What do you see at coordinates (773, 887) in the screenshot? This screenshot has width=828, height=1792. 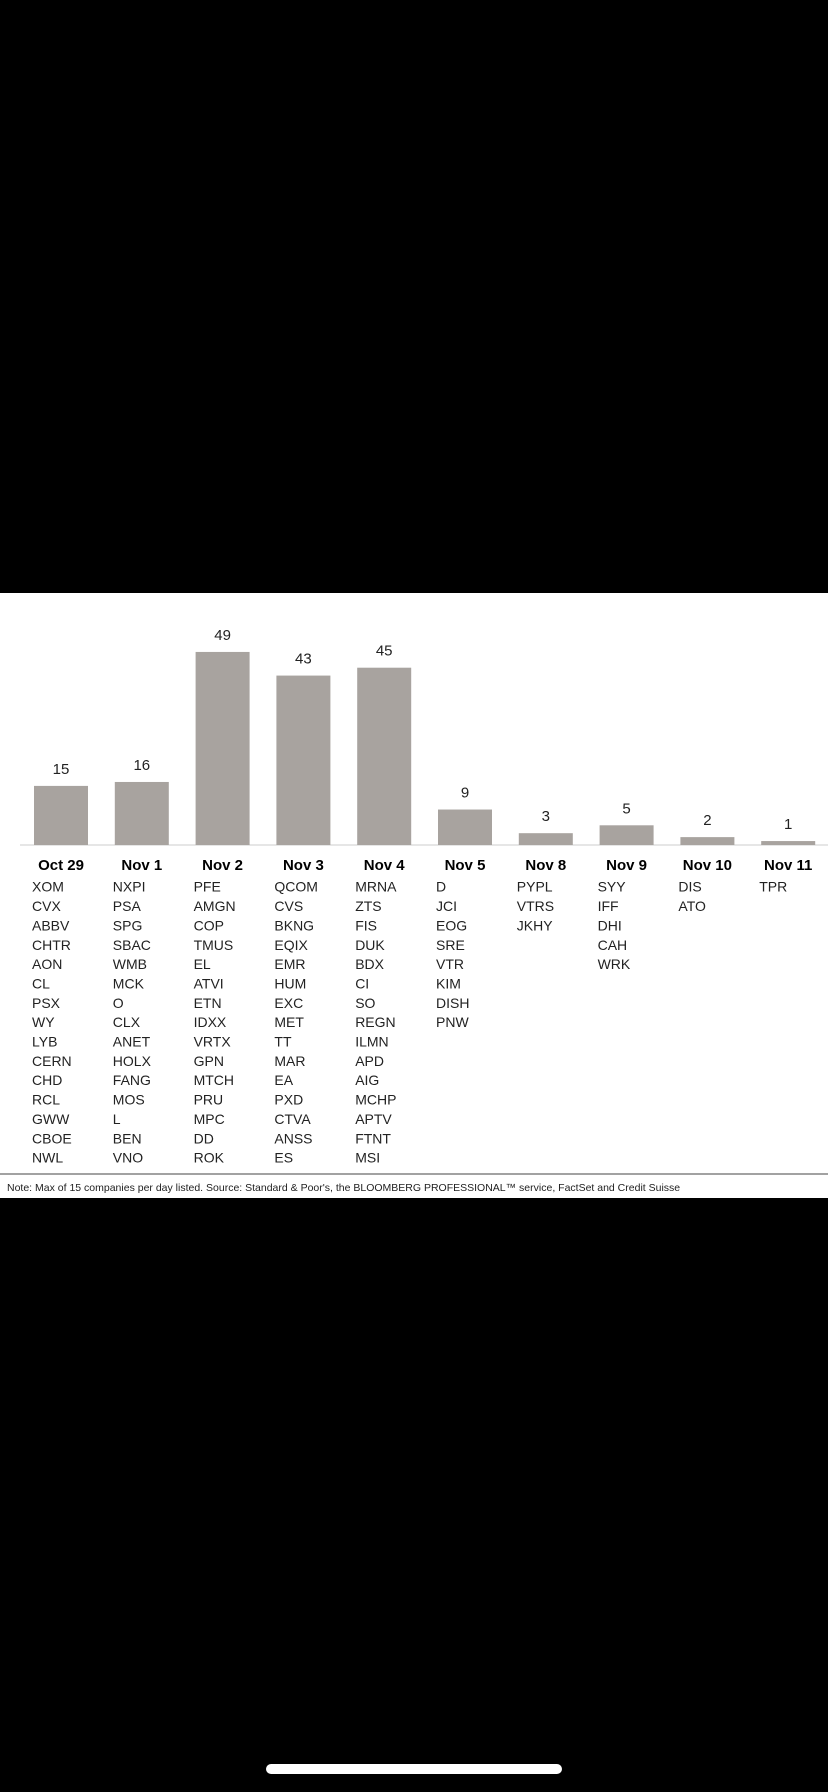 I see `ticker: TPR` at bounding box center [773, 887].